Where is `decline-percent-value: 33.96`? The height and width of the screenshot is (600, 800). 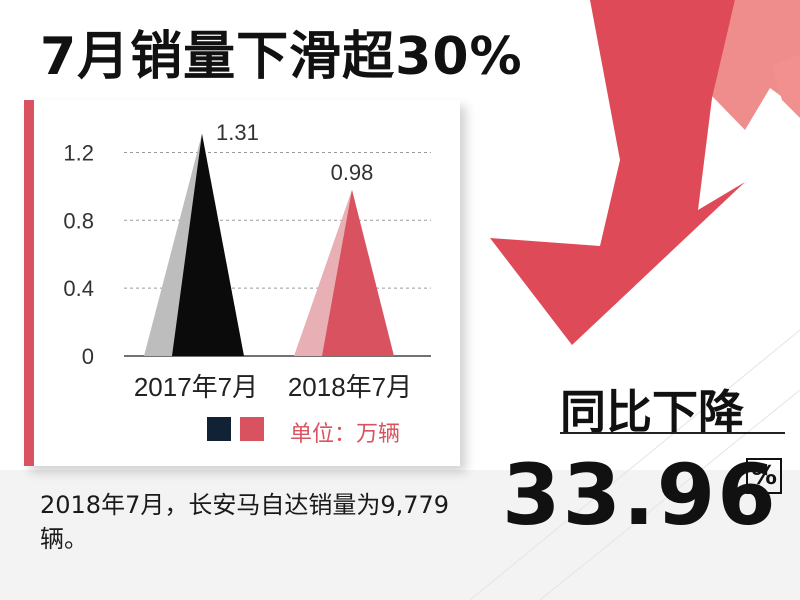
decline-percent-value: 33.96 is located at coordinates (640, 495).